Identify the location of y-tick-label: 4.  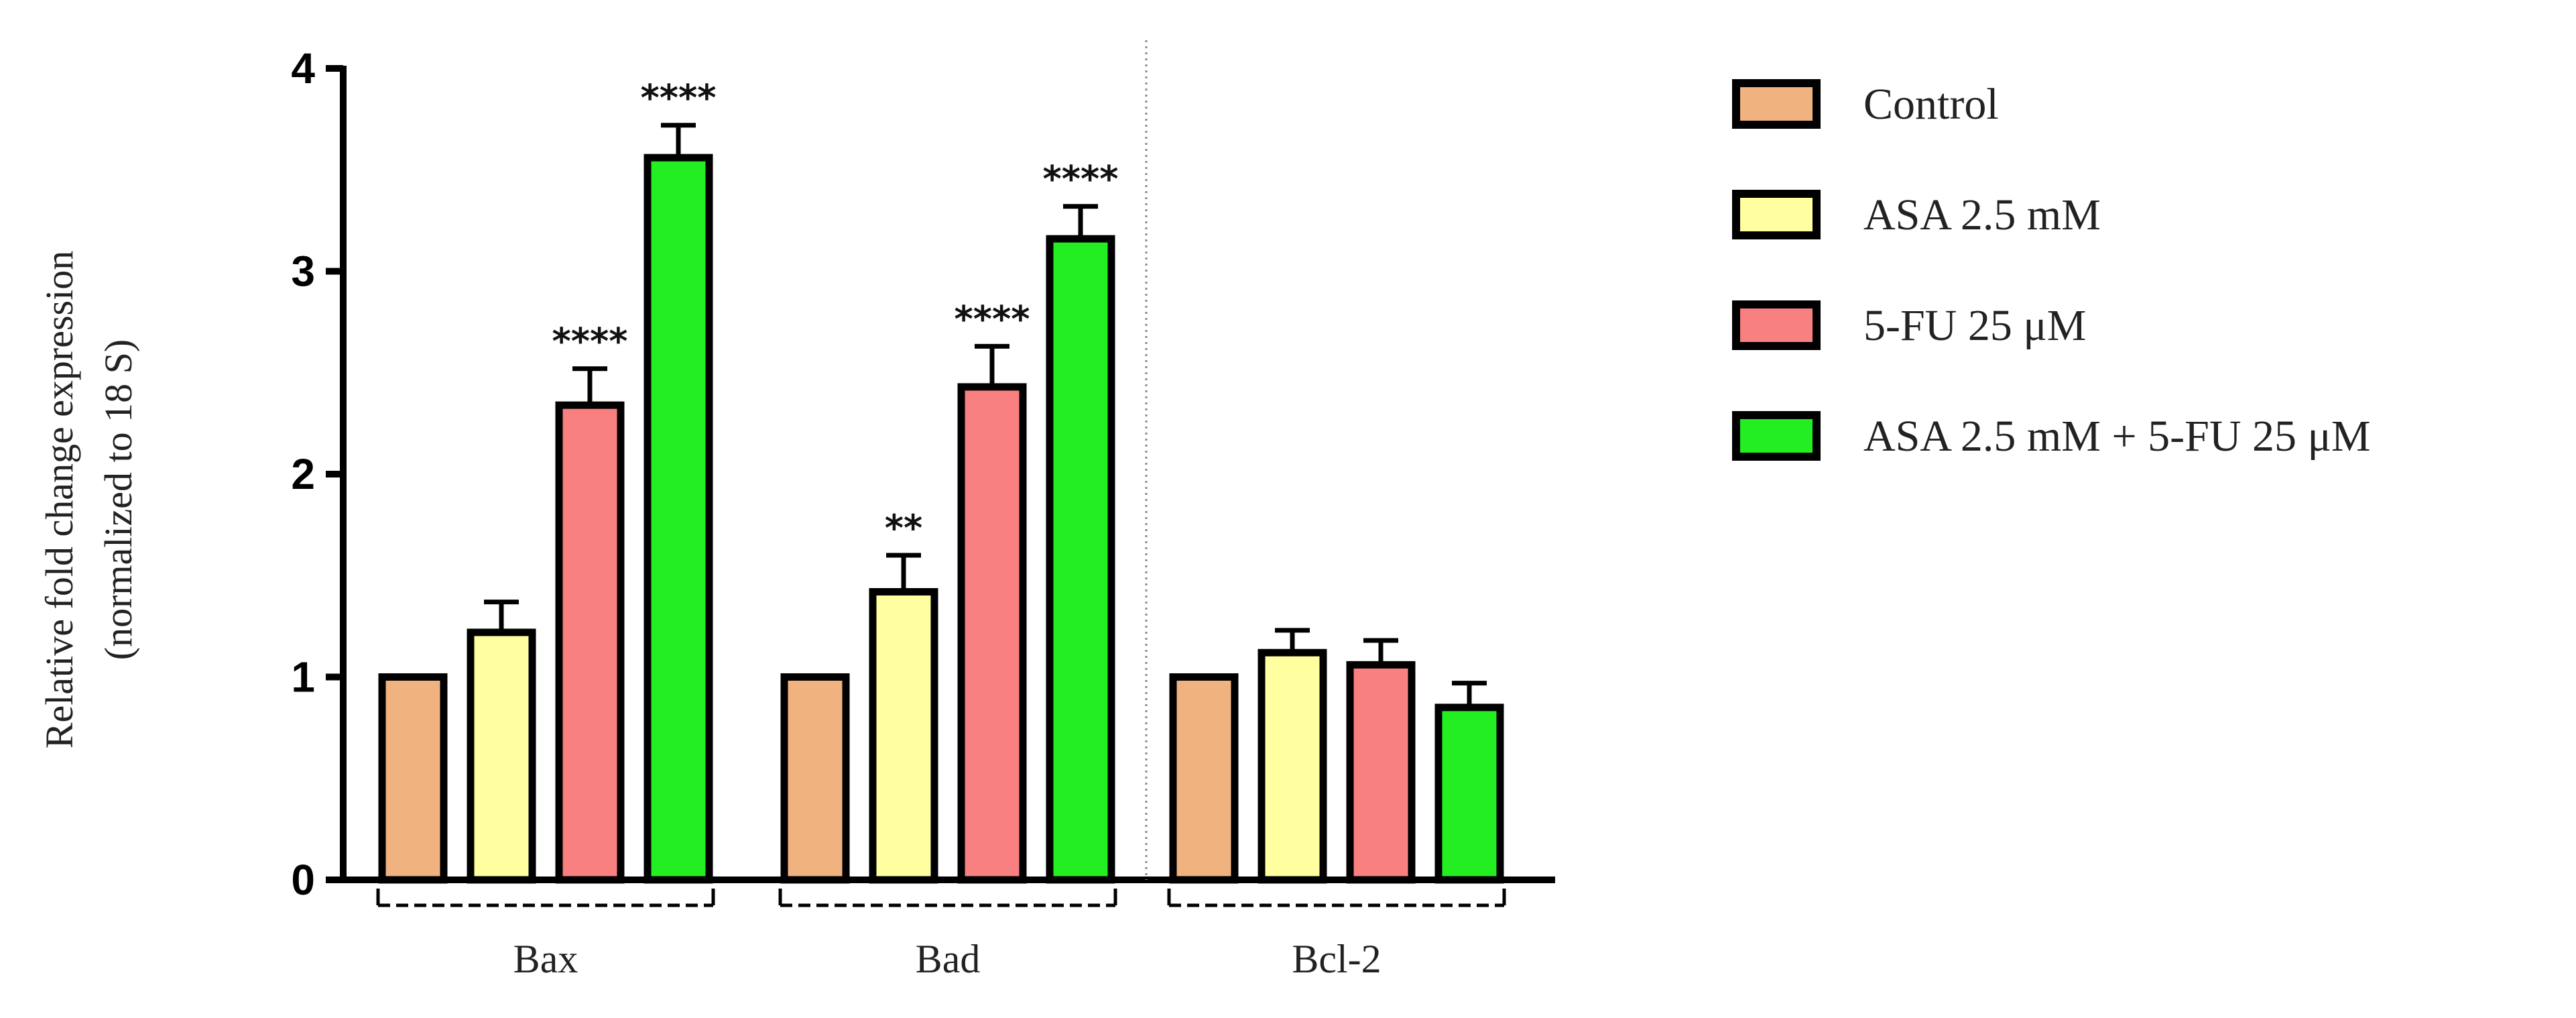
(303, 68).